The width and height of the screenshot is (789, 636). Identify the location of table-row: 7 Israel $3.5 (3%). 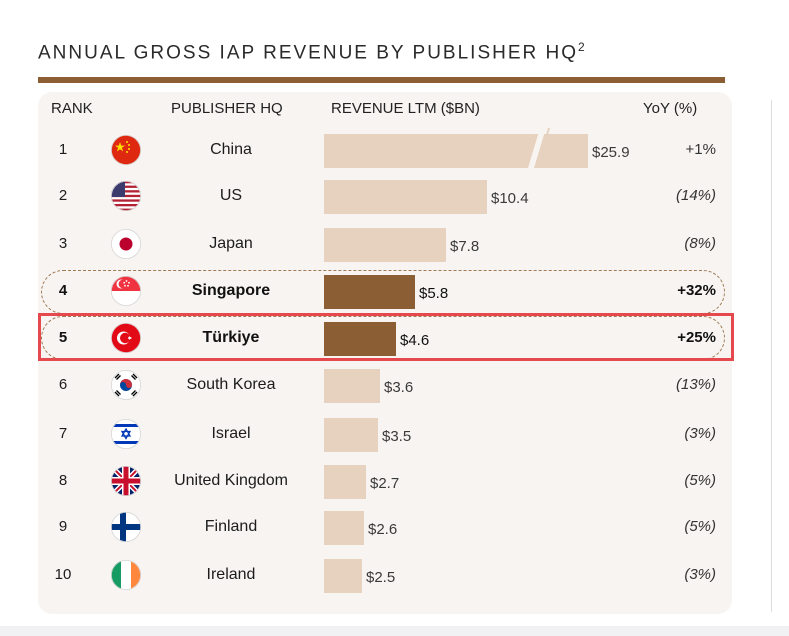
(394, 434).